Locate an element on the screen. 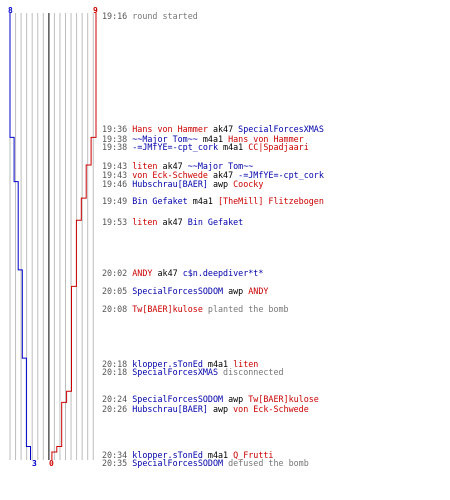  player-name: CC|Spadjaari is located at coordinates (278, 147).